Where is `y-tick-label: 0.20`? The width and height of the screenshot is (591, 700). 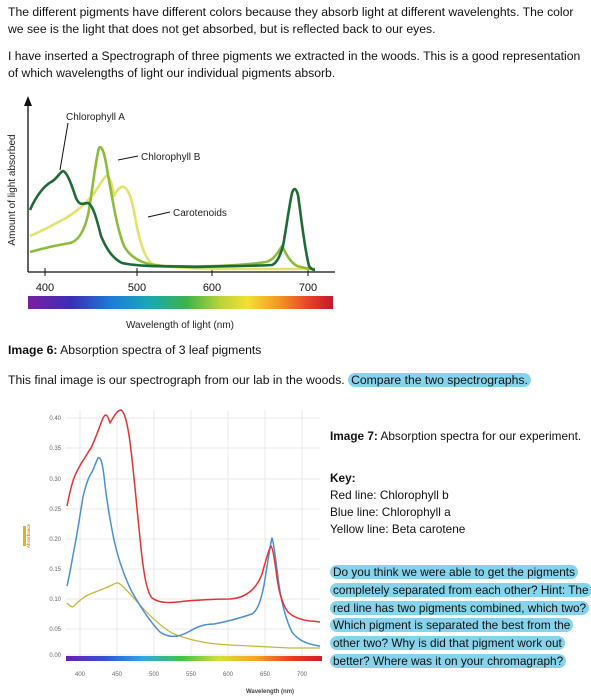 y-tick-label: 0.20 is located at coordinates (55, 540).